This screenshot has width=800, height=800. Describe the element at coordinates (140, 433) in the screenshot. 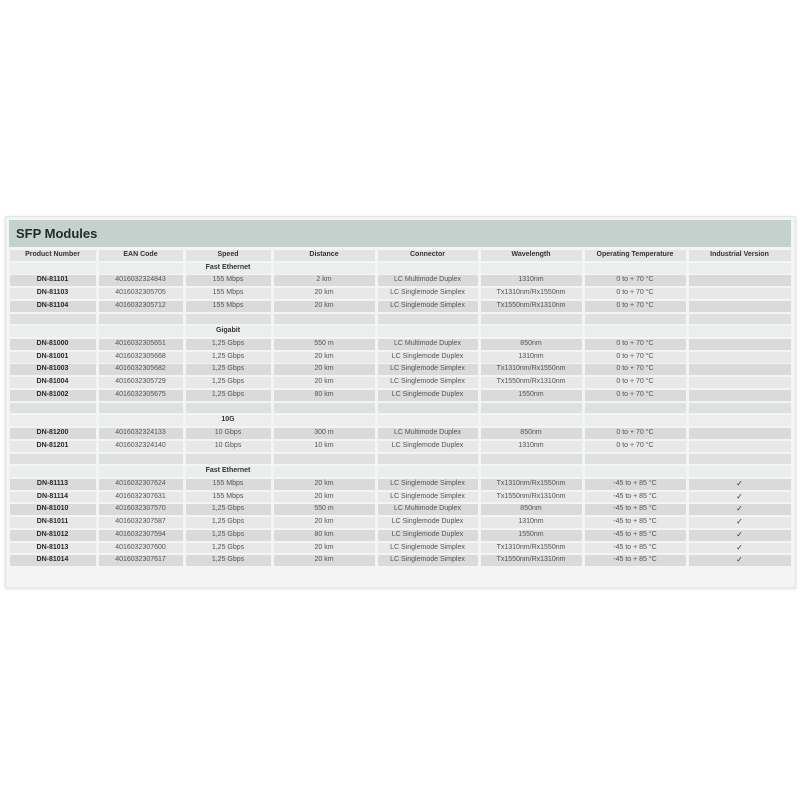

I see `cell-ean-code: 4016032324133` at that location.